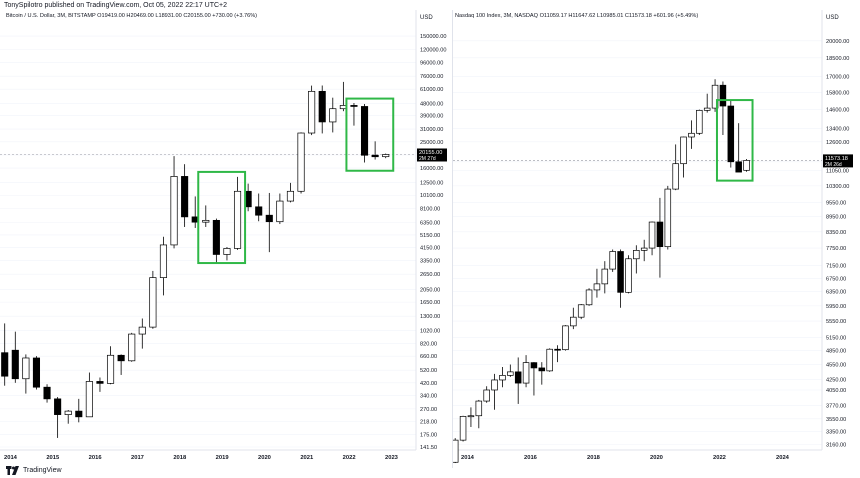 The width and height of the screenshot is (860, 478). Describe the element at coordinates (137, 458) in the screenshot. I see `x-tick-label: 2017` at that location.